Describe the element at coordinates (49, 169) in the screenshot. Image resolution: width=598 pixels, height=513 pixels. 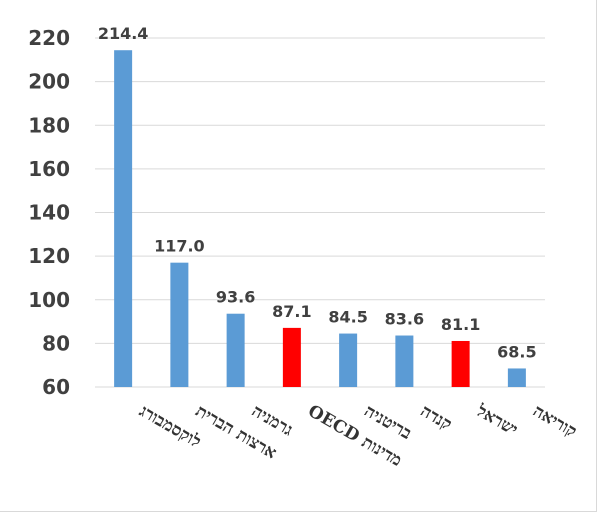
I see `y-tick-label: 160` at that location.